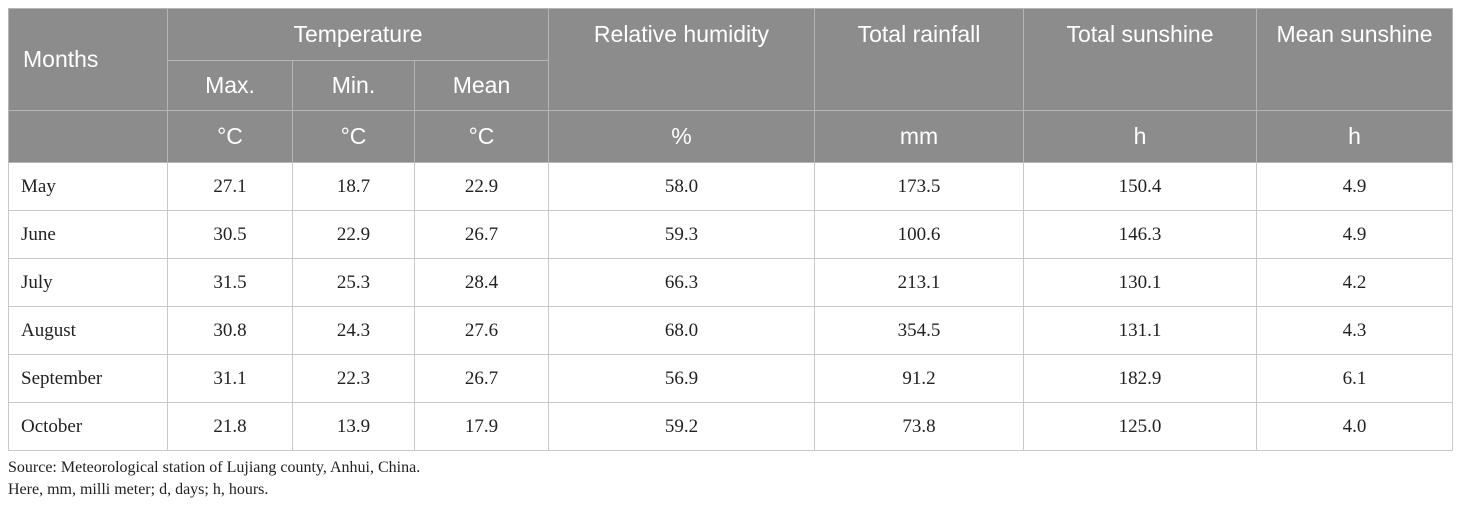  What do you see at coordinates (353, 426) in the screenshot?
I see `data-cell: 13.9` at bounding box center [353, 426].